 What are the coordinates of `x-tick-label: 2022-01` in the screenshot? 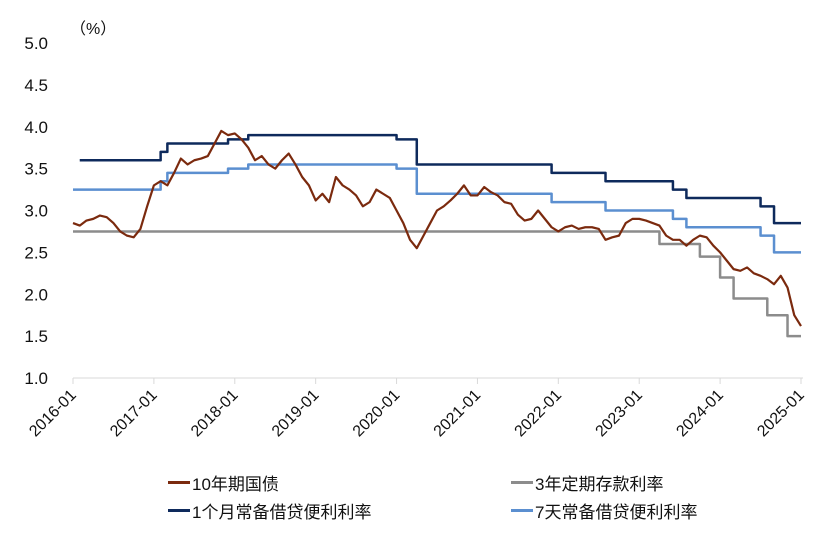 It's located at (539, 414).